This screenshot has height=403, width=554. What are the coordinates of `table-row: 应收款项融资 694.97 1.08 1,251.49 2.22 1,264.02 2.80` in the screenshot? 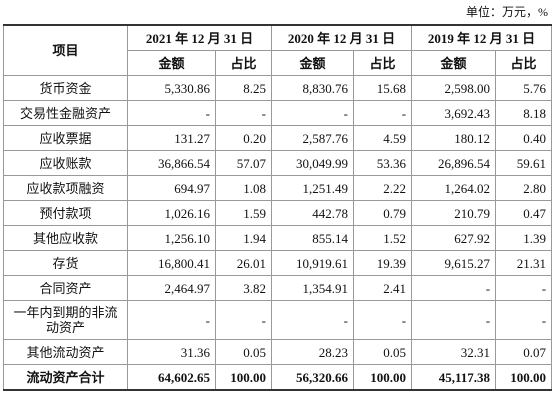 It's located at (278, 188).